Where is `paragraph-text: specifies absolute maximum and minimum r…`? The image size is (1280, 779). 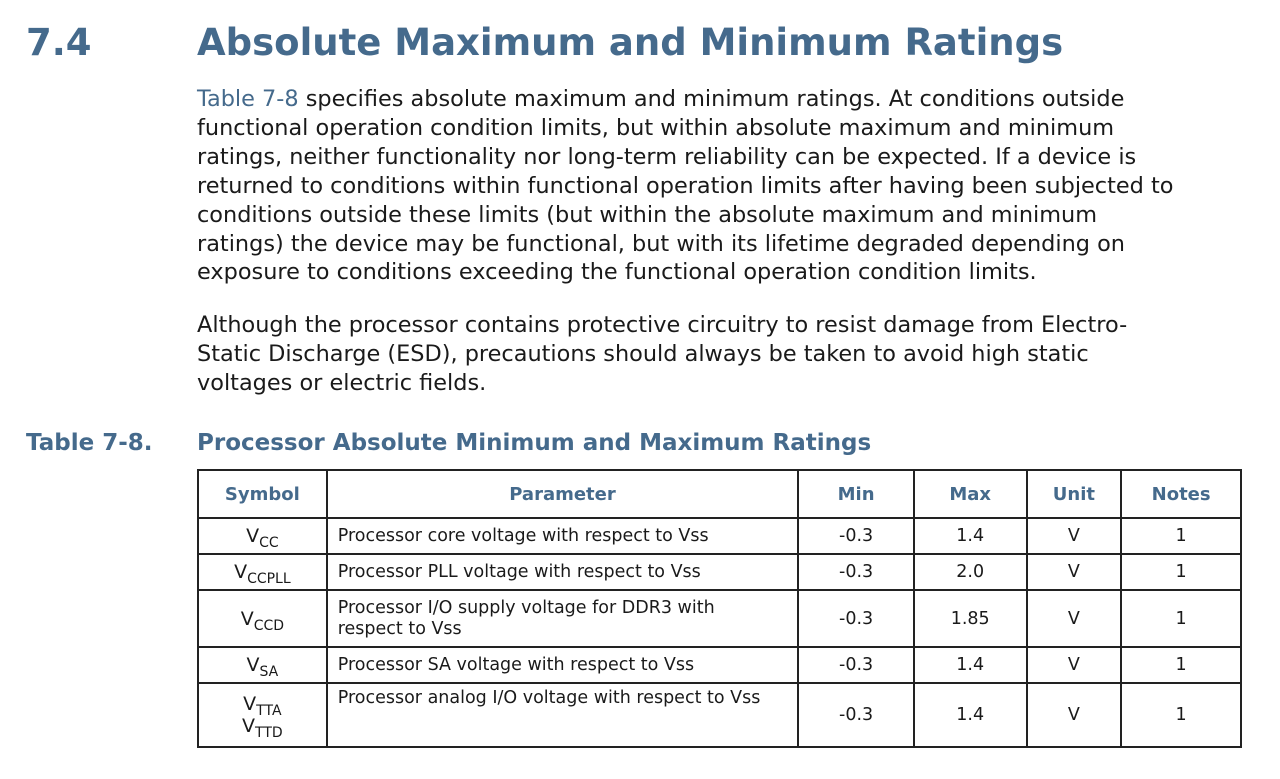
paragraph-text: specifies absolute maximum and minimum r… is located at coordinates (711, 99).